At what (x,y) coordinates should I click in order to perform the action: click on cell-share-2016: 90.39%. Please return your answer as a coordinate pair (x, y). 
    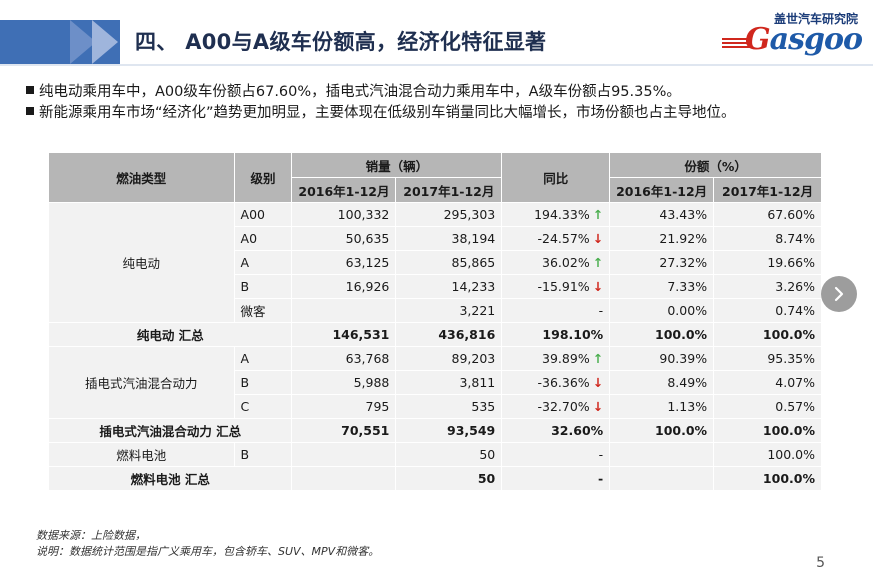
    Looking at the image, I should click on (662, 358).